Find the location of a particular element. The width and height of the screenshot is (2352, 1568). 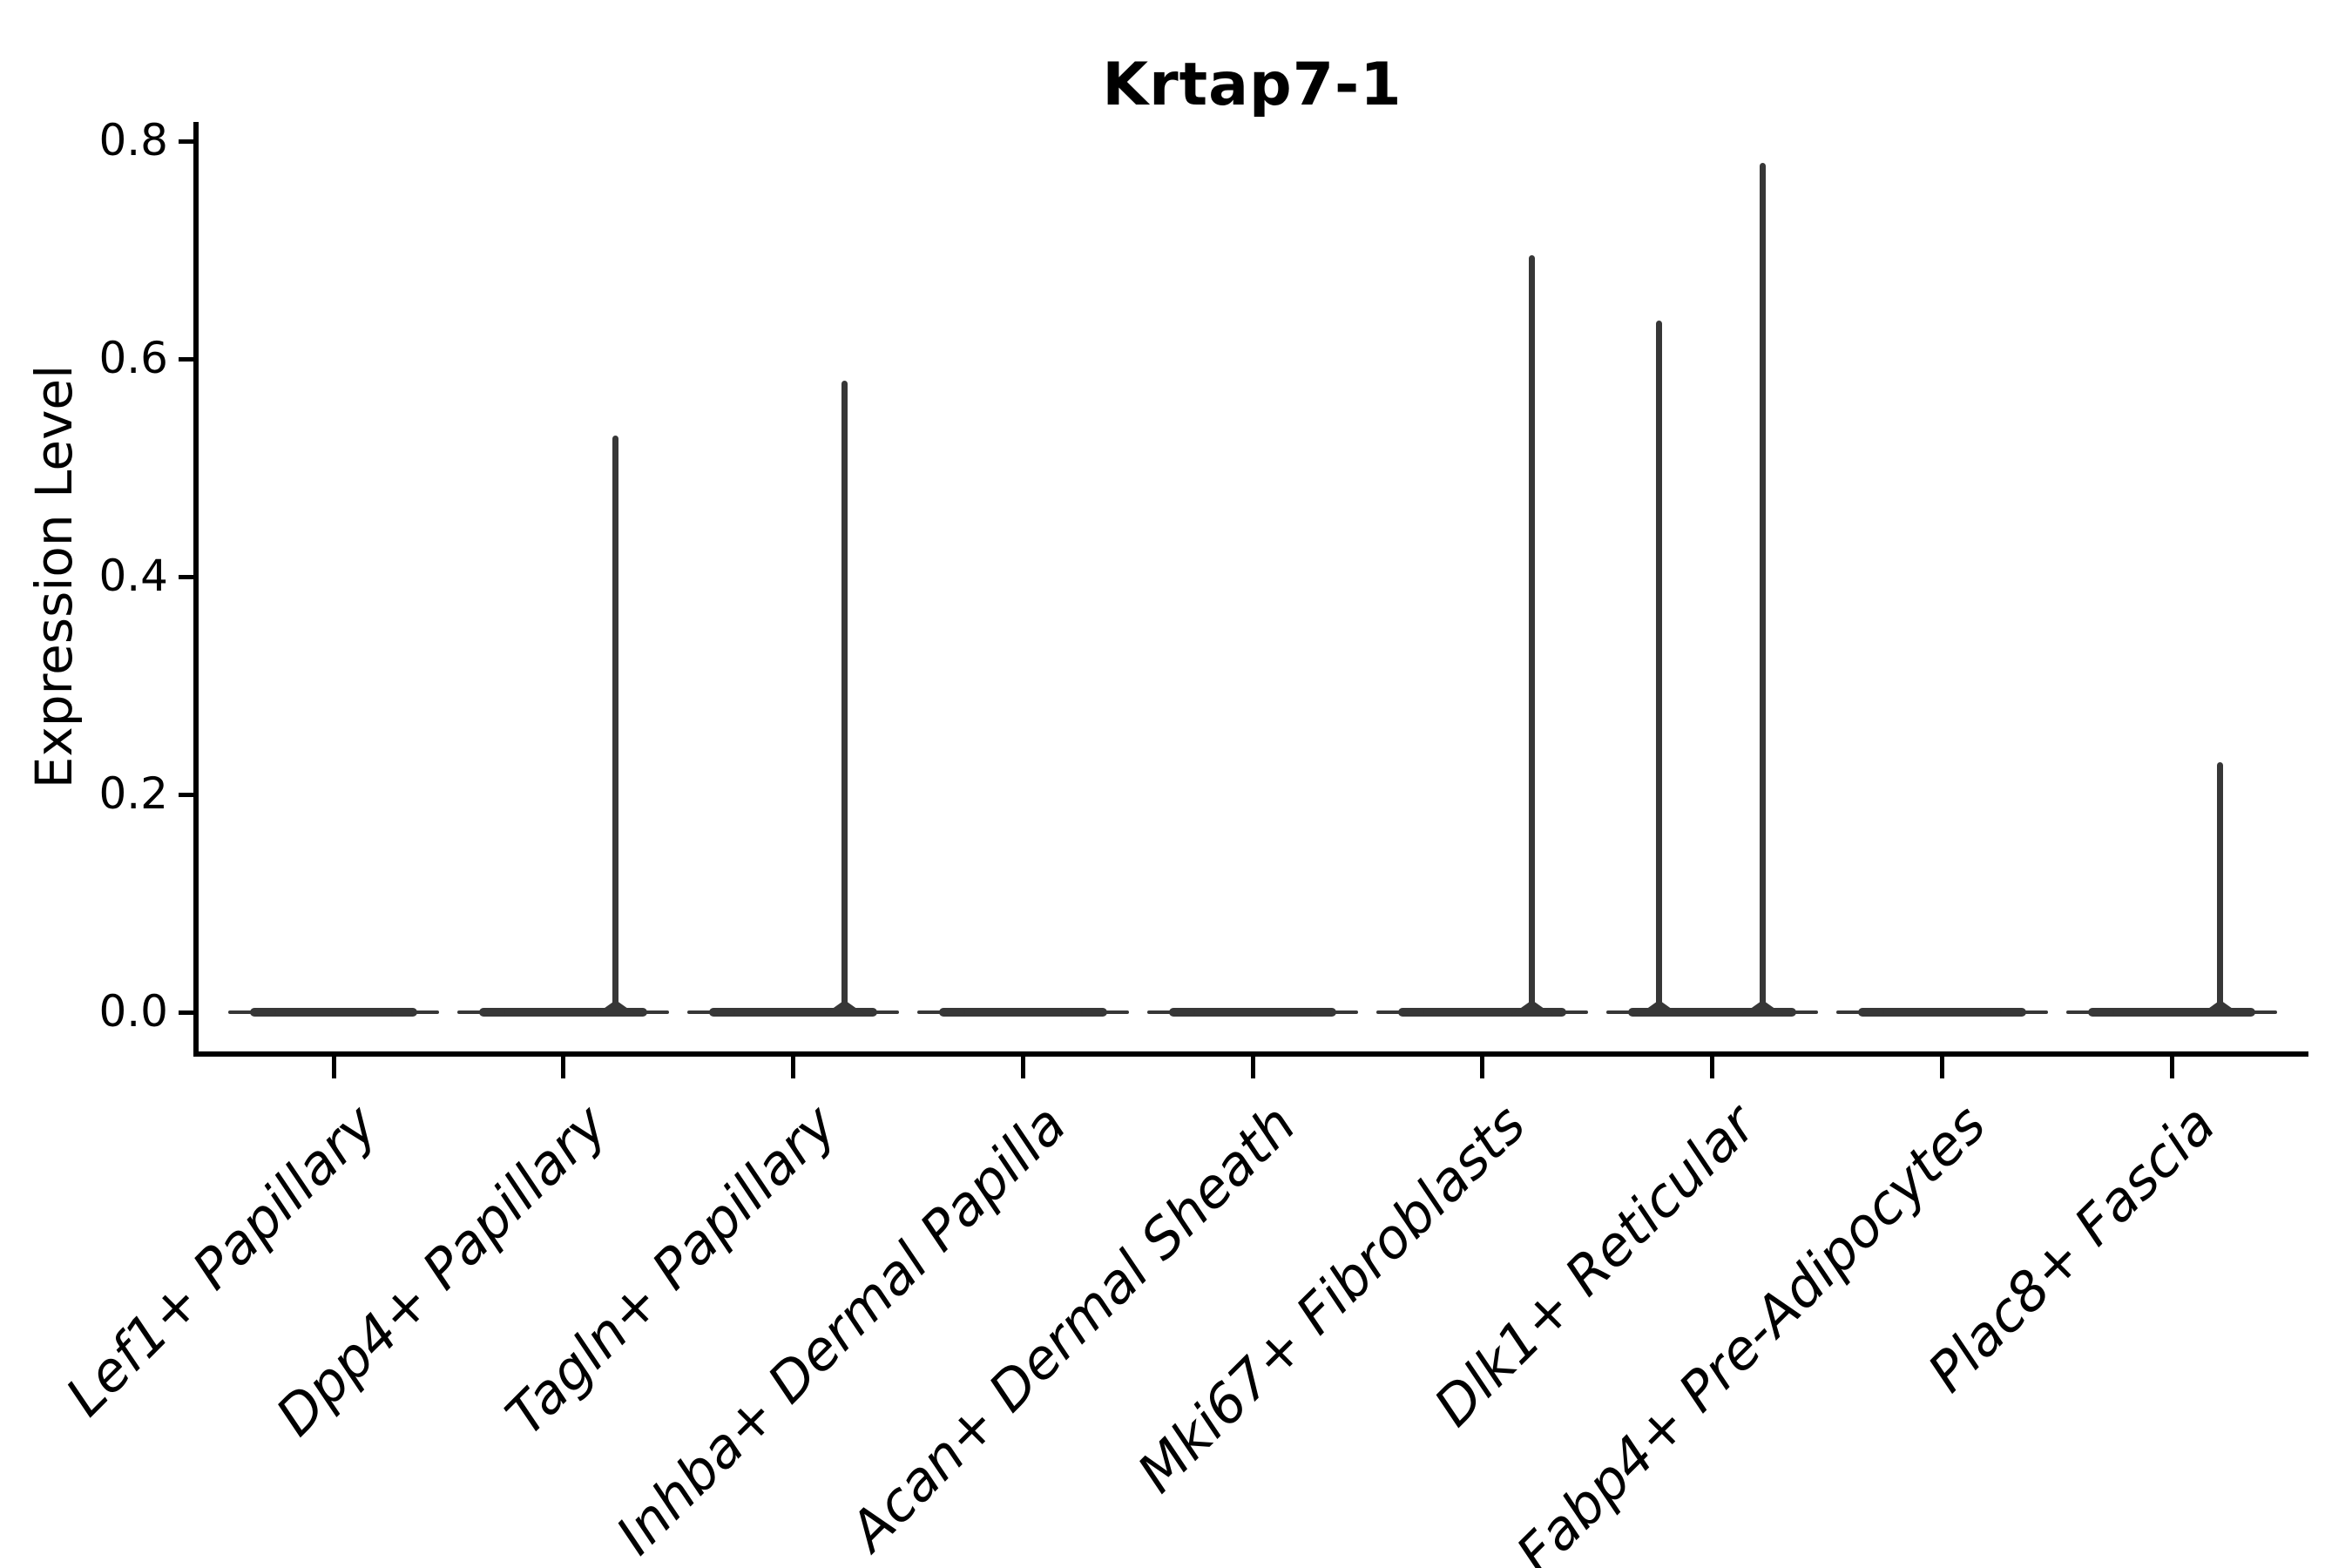

y-axis-label: Expression Level is located at coordinates (54, 576).